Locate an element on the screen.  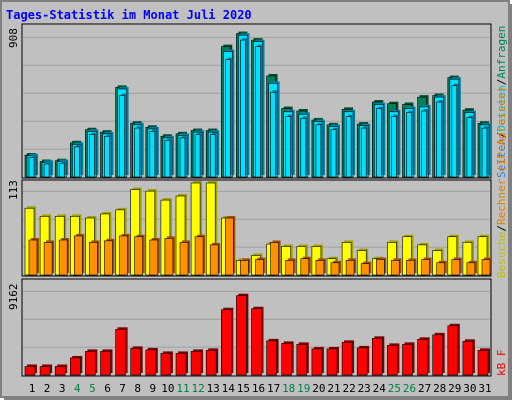
x-tick-label: 3 is located at coordinates (62, 388).